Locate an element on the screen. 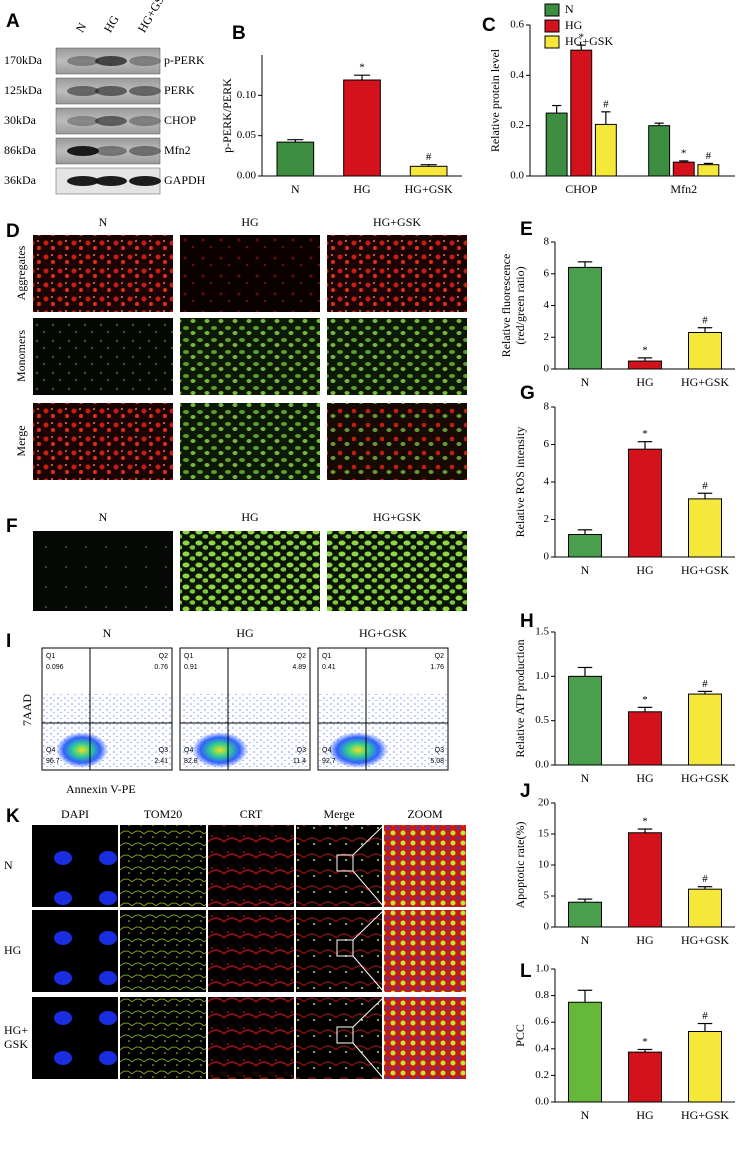  protein-name: CHOP is located at coordinates (180, 120).